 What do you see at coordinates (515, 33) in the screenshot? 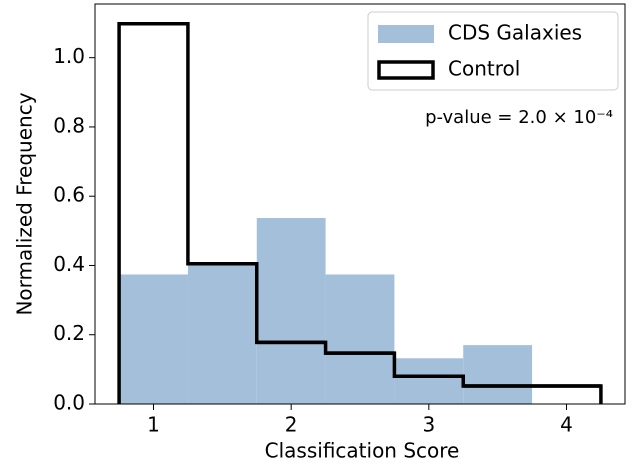
I see `legend-label: CDS Galaxies` at bounding box center [515, 33].